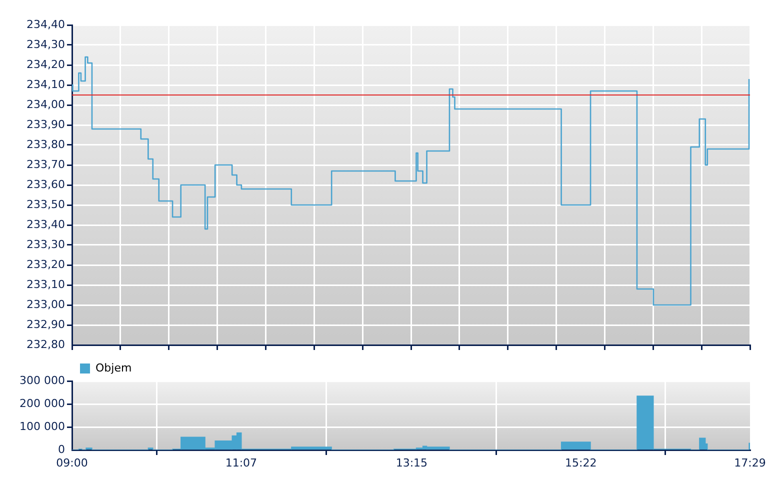 The width and height of the screenshot is (780, 490). Describe the element at coordinates (42, 403) in the screenshot. I see `y-tick-label: 200 000` at that location.